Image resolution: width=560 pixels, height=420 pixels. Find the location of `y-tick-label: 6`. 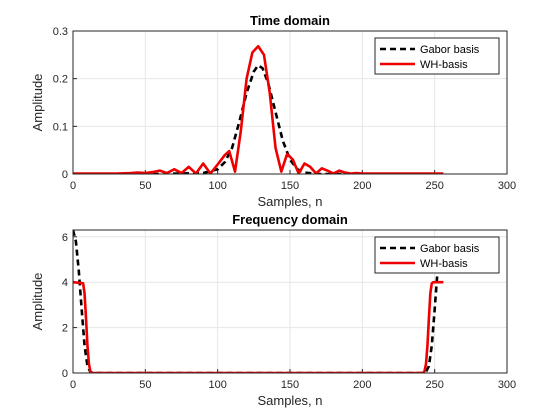

y-tick-label: 6 is located at coordinates (65, 238).